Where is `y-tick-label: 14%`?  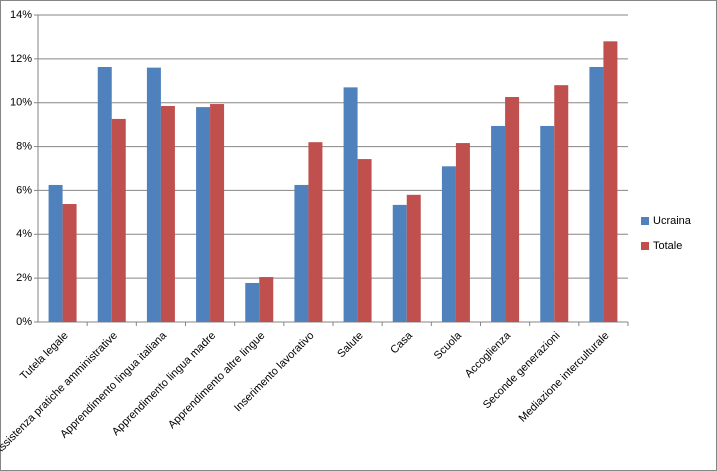
y-tick-label: 14% is located at coordinates (21, 15).